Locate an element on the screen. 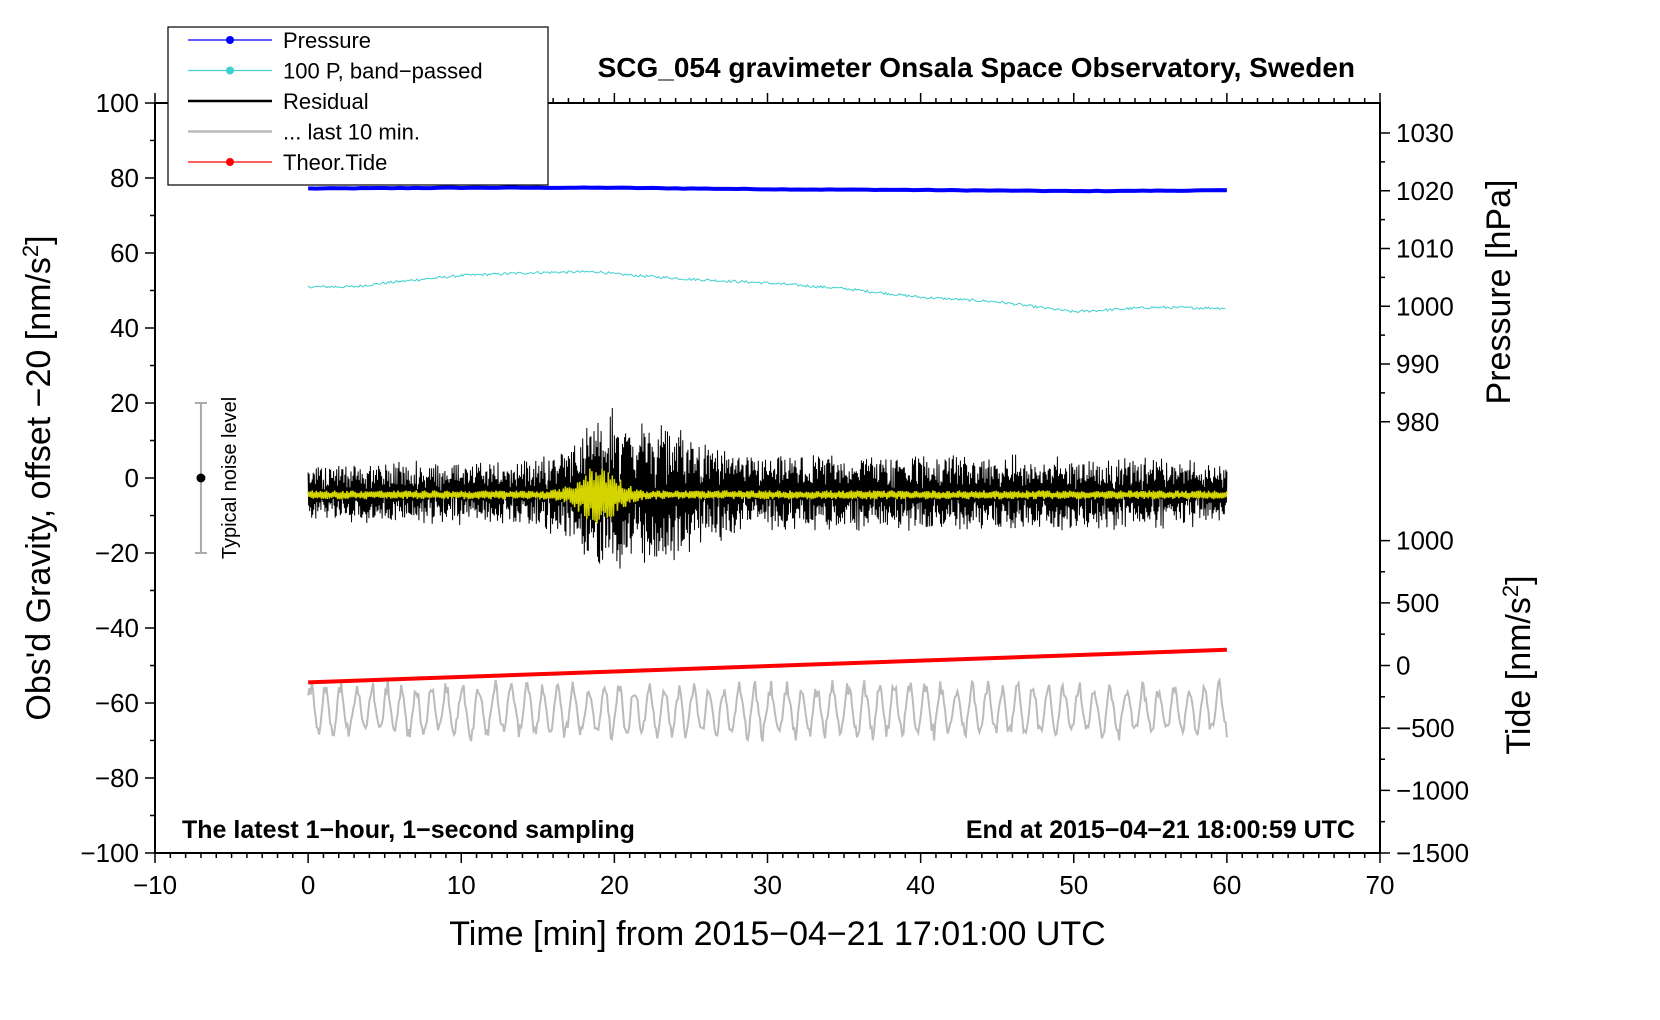 The height and width of the screenshot is (1020, 1660). x-tick-label: 0 is located at coordinates (308, 885).